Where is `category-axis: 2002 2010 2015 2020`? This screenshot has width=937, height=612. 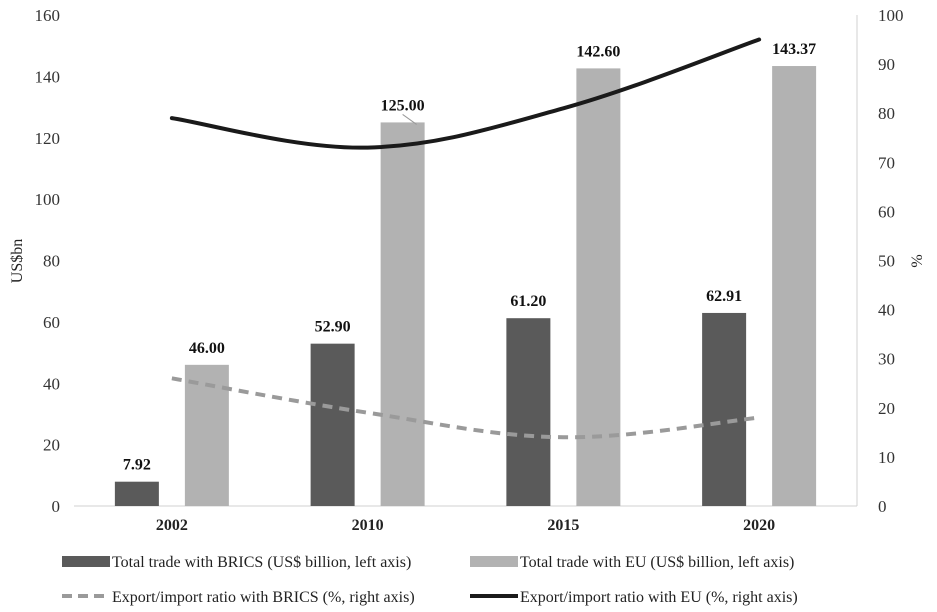
category-axis: 2002 2010 2015 2020 is located at coordinates (465, 525).